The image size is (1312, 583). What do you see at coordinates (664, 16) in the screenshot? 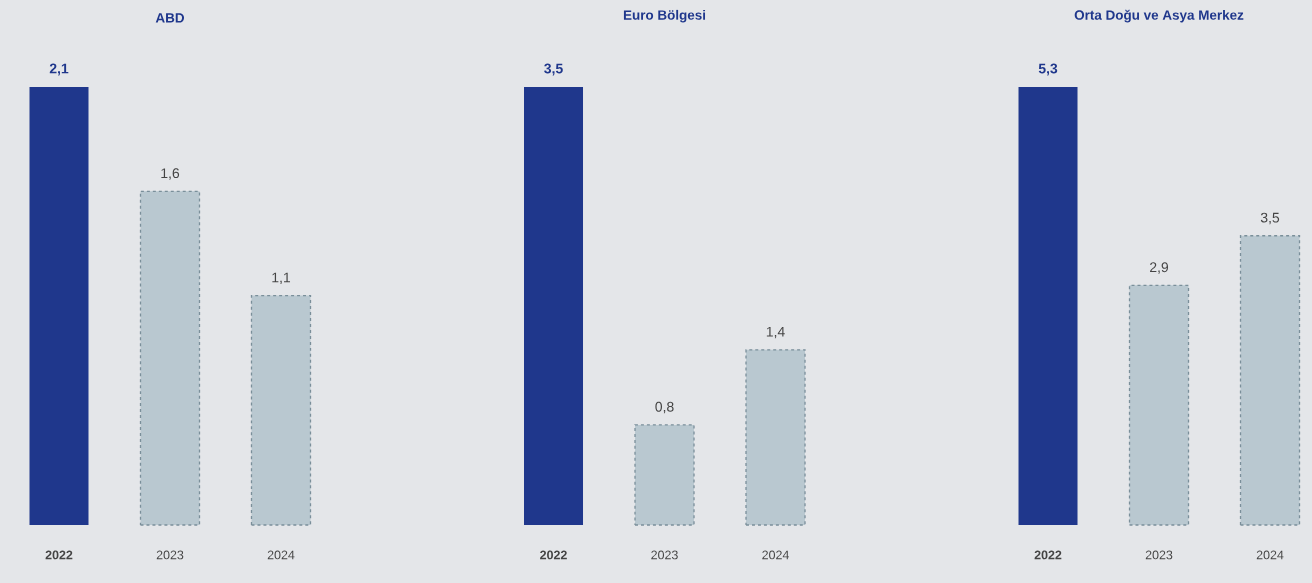
I see `chart-title: Euro Bölgesi` at bounding box center [664, 16].